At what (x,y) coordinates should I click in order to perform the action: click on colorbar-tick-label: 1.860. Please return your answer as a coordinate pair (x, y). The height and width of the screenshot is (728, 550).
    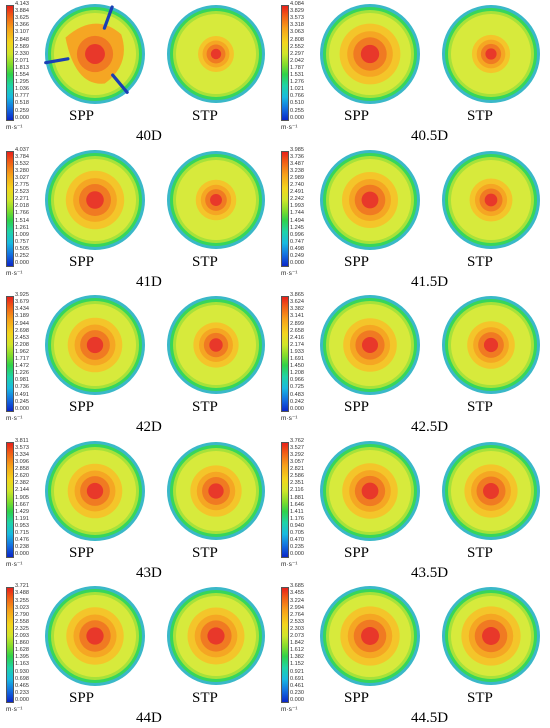
    Looking at the image, I should click on (22, 643).